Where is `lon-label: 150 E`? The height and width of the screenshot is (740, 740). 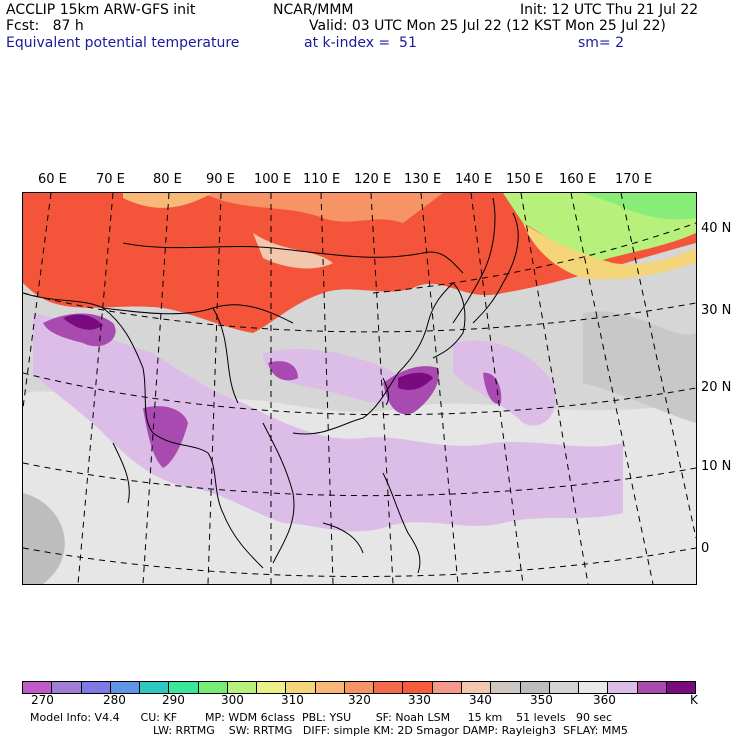 lon-label: 150 E is located at coordinates (525, 179).